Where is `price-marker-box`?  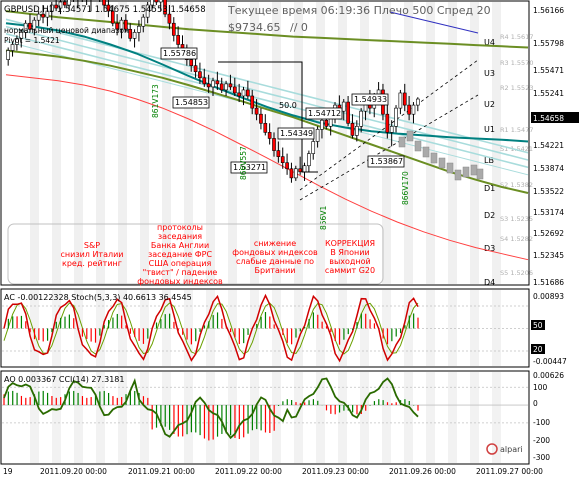 price-marker-box is located at coordinates (191, 102).